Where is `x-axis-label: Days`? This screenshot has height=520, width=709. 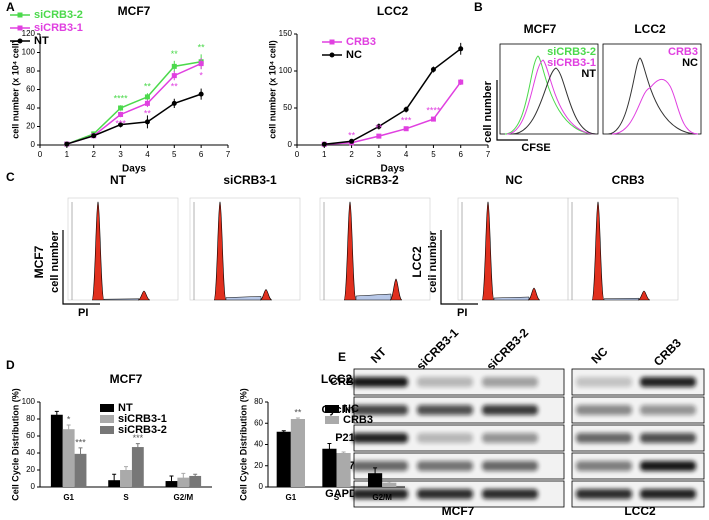
x-axis-label: Days is located at coordinates (393, 169).